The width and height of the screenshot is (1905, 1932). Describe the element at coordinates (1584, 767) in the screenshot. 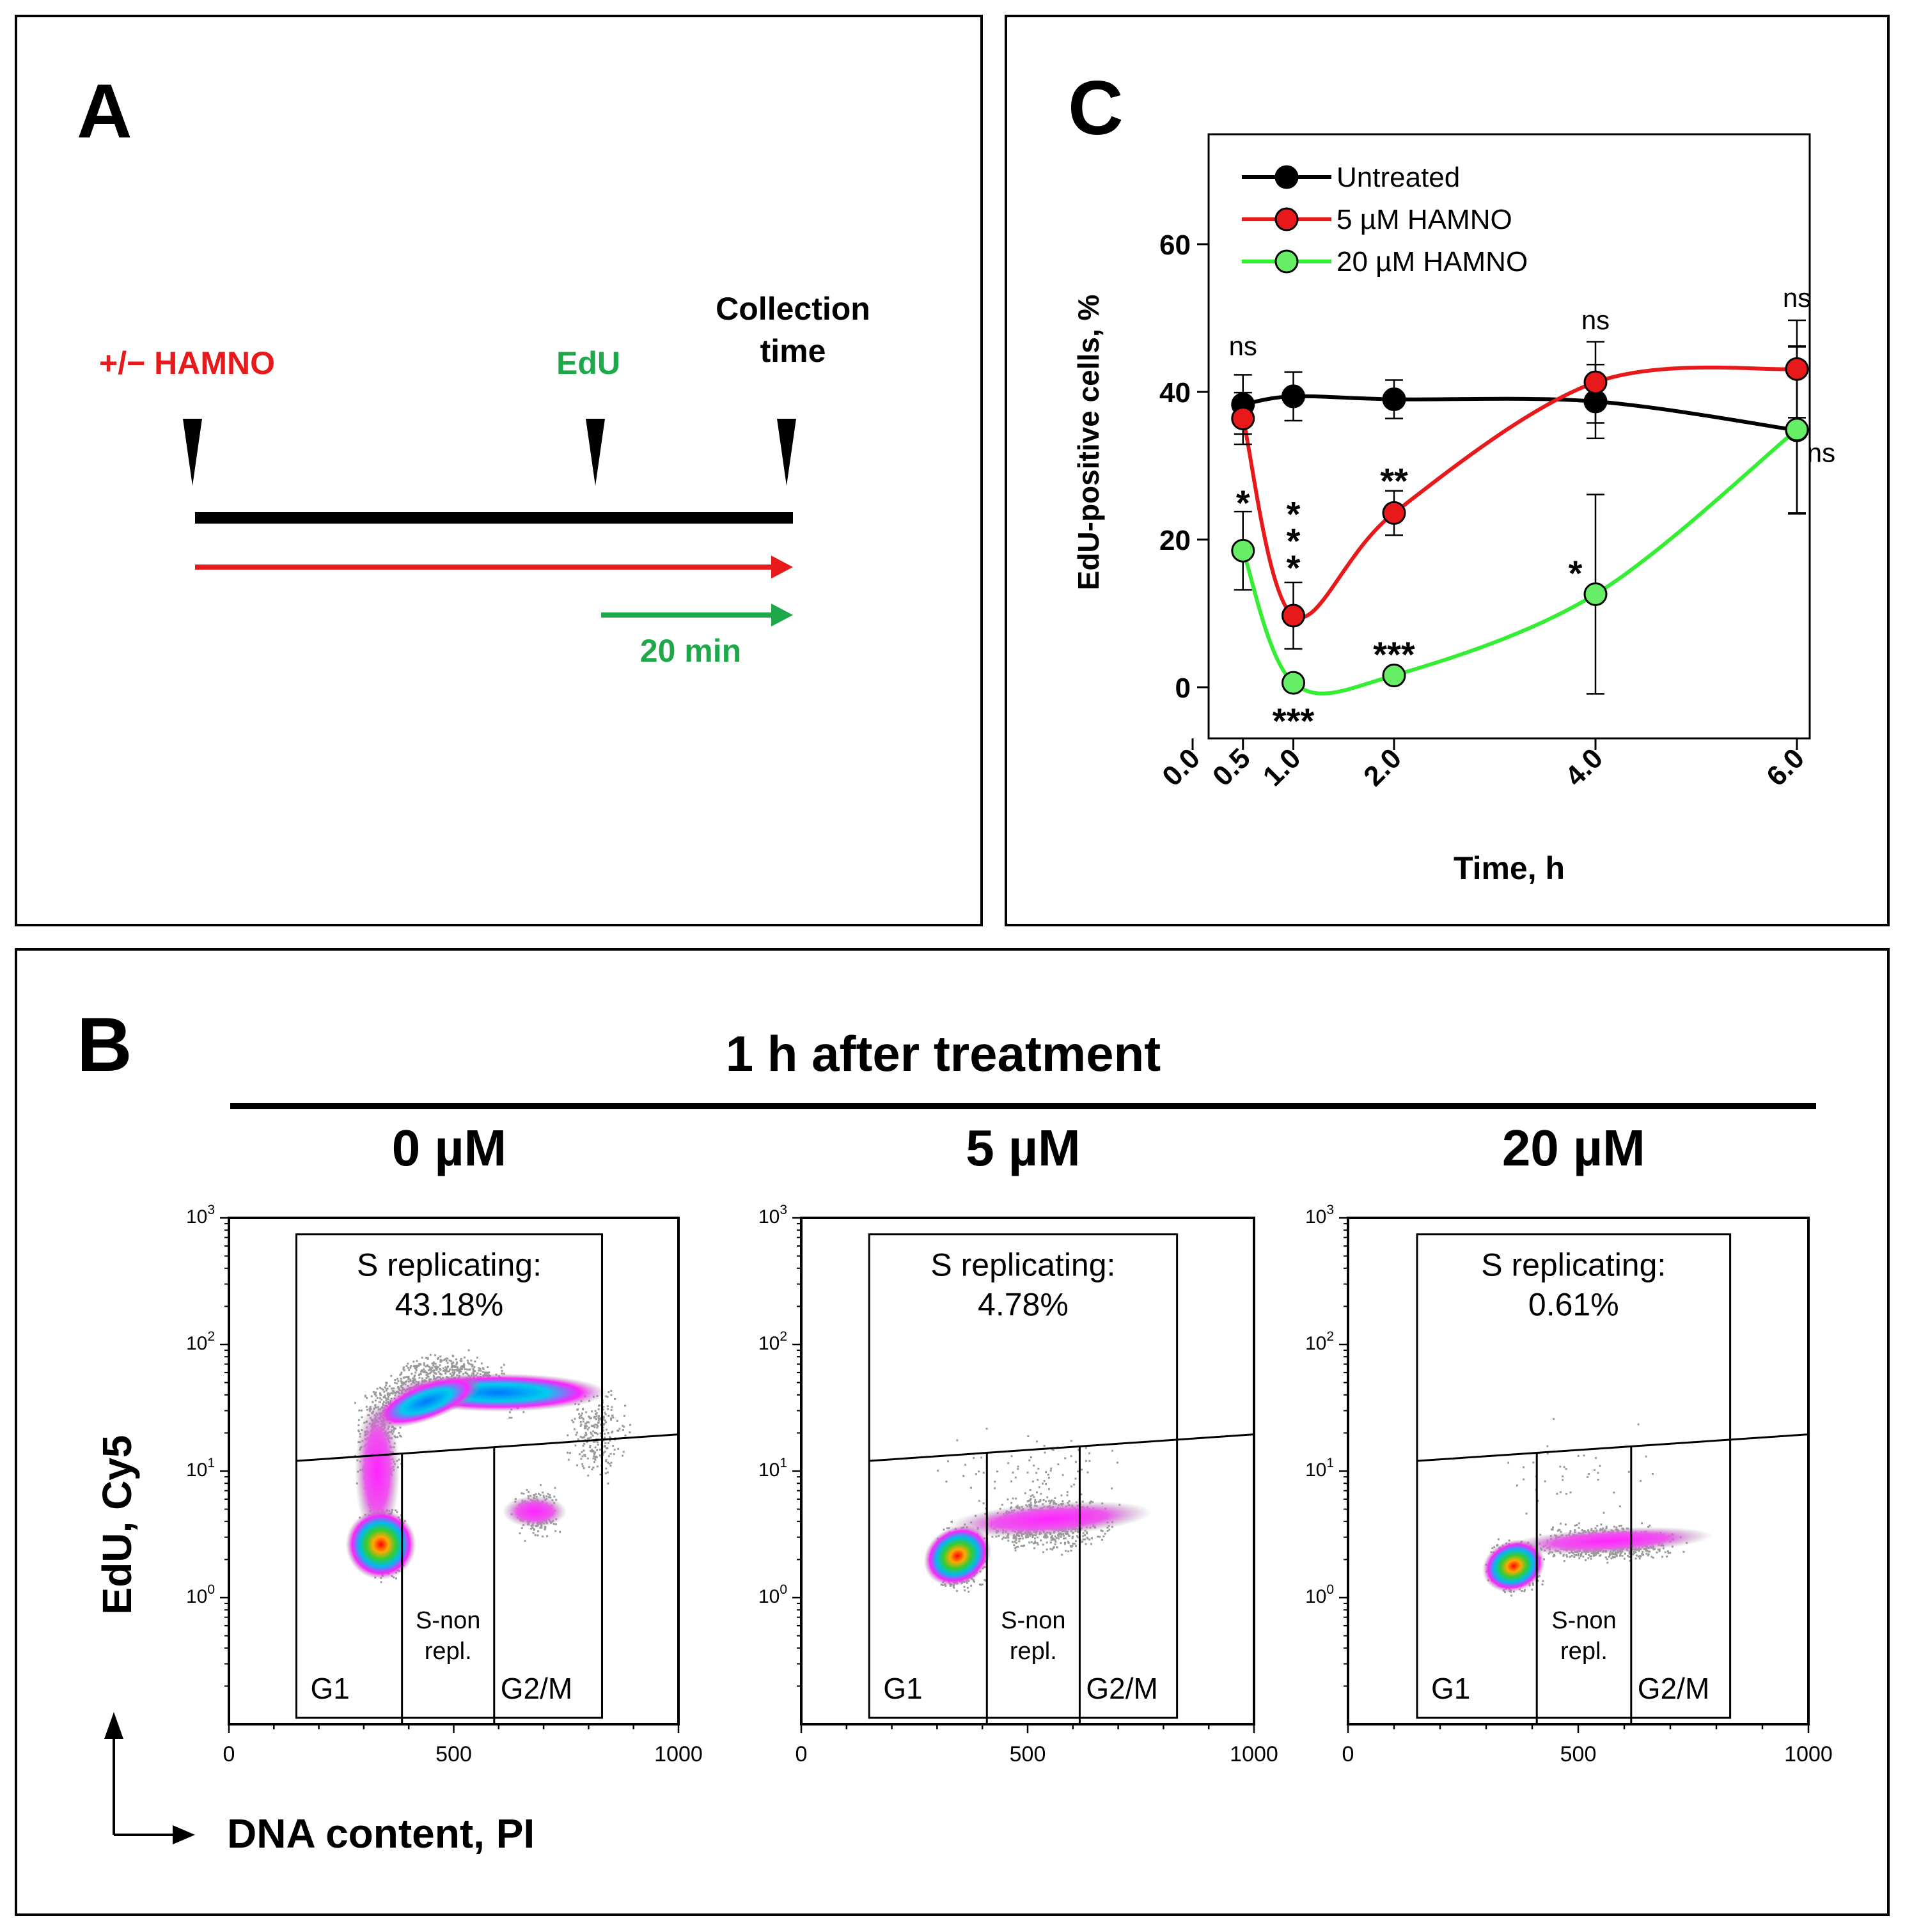

I see `c-x-tick-label: 4.0` at that location.